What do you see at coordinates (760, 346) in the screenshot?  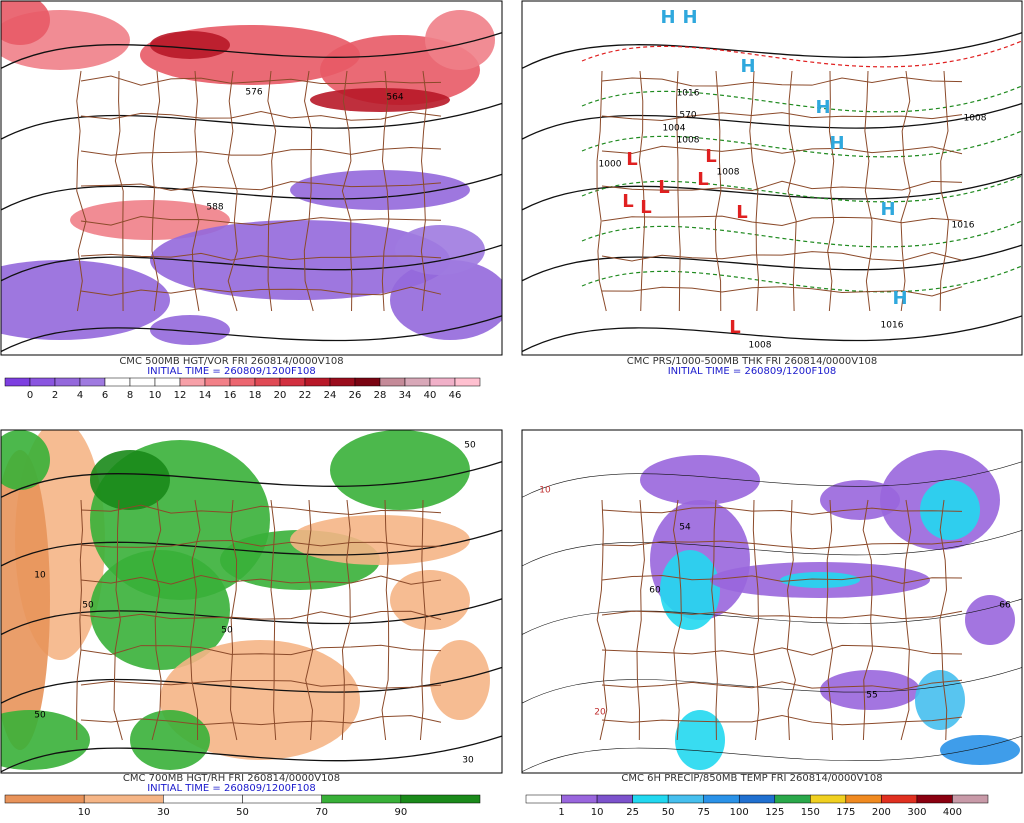 I see `map-label: 1008` at bounding box center [760, 346].